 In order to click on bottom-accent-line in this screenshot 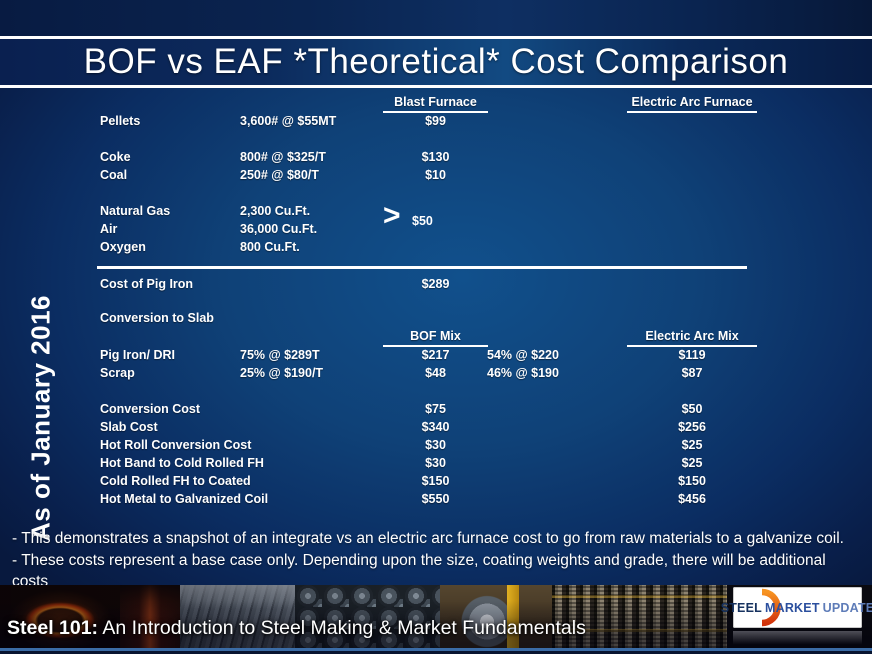, I will do `click(436, 649)`.